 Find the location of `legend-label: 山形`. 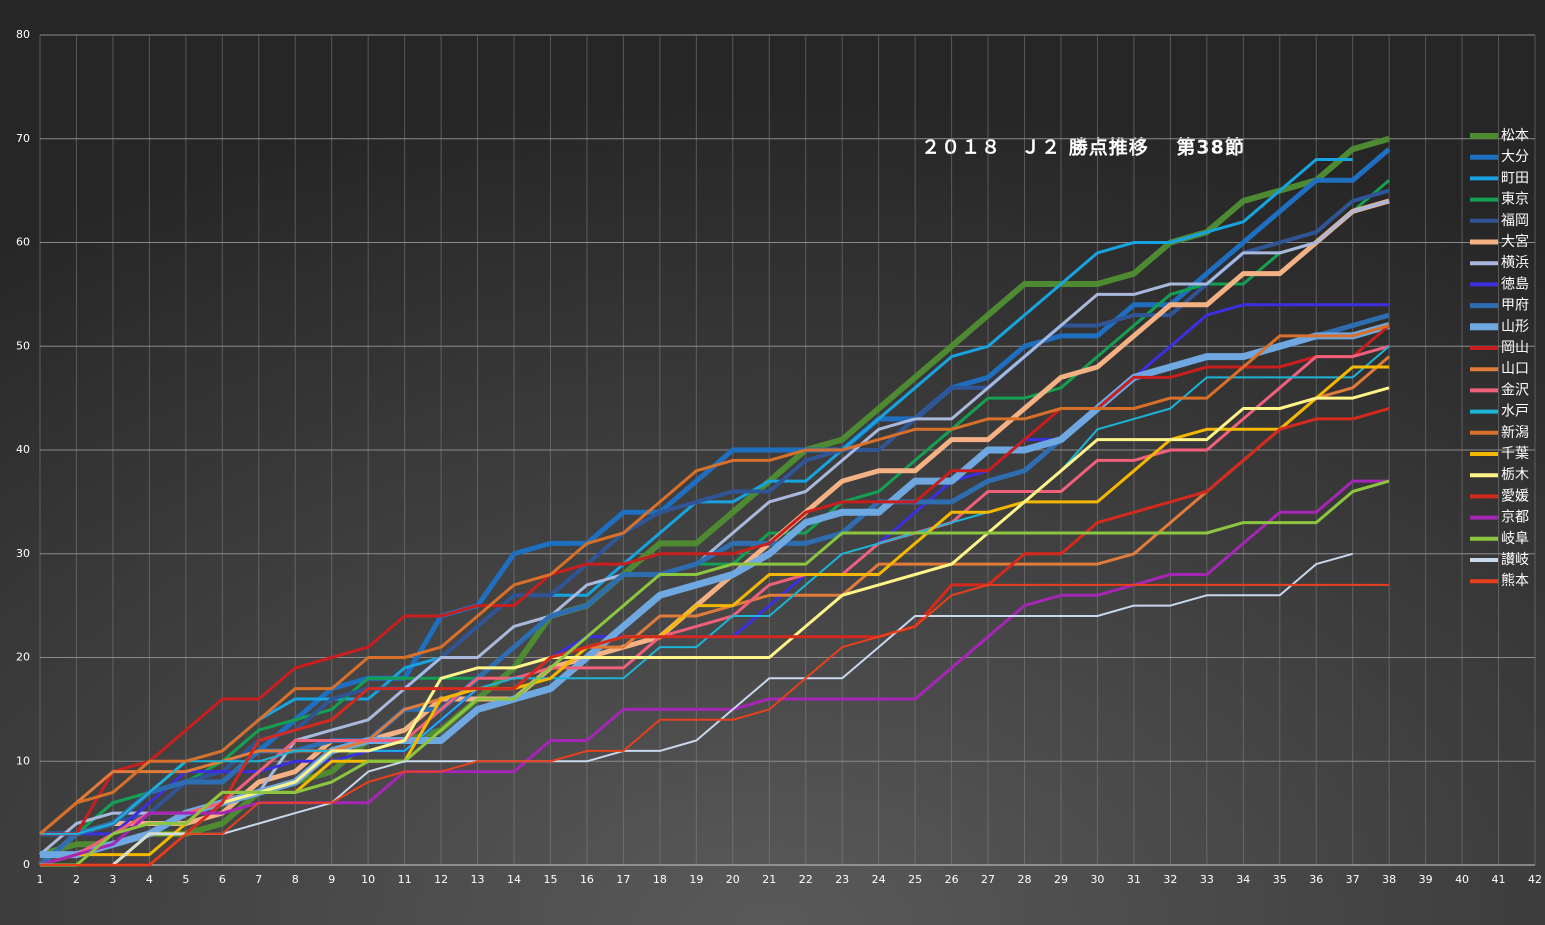

legend-label: 山形 is located at coordinates (1515, 327).